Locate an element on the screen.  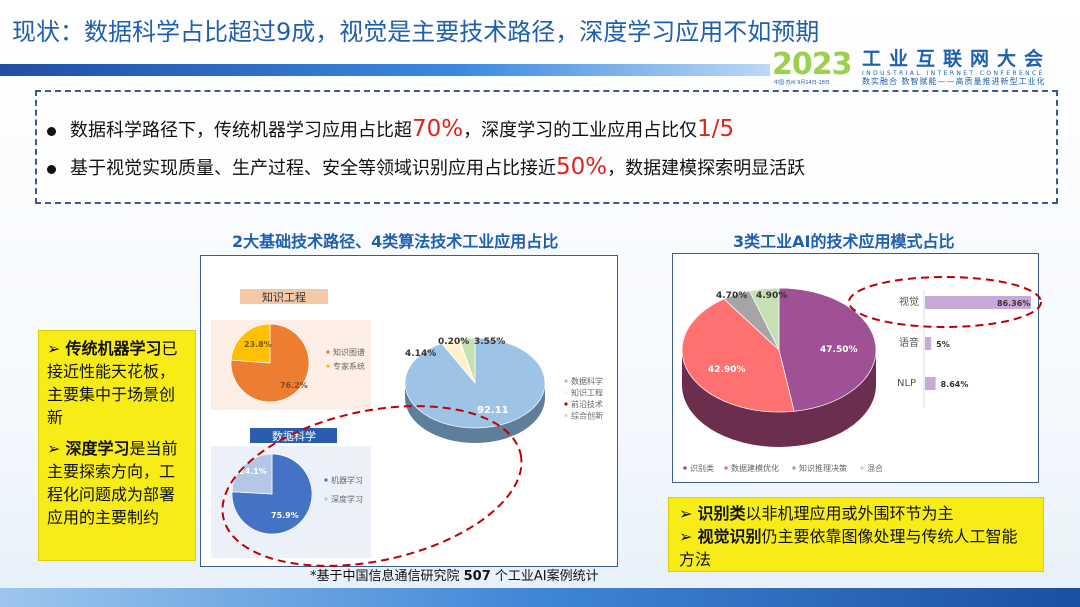
bar-category-label: NLP is located at coordinates (906, 383).